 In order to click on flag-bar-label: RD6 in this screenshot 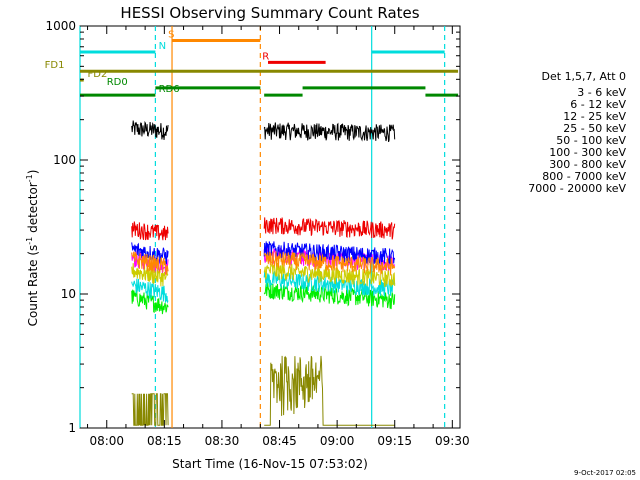, I will do `click(169, 89)`.